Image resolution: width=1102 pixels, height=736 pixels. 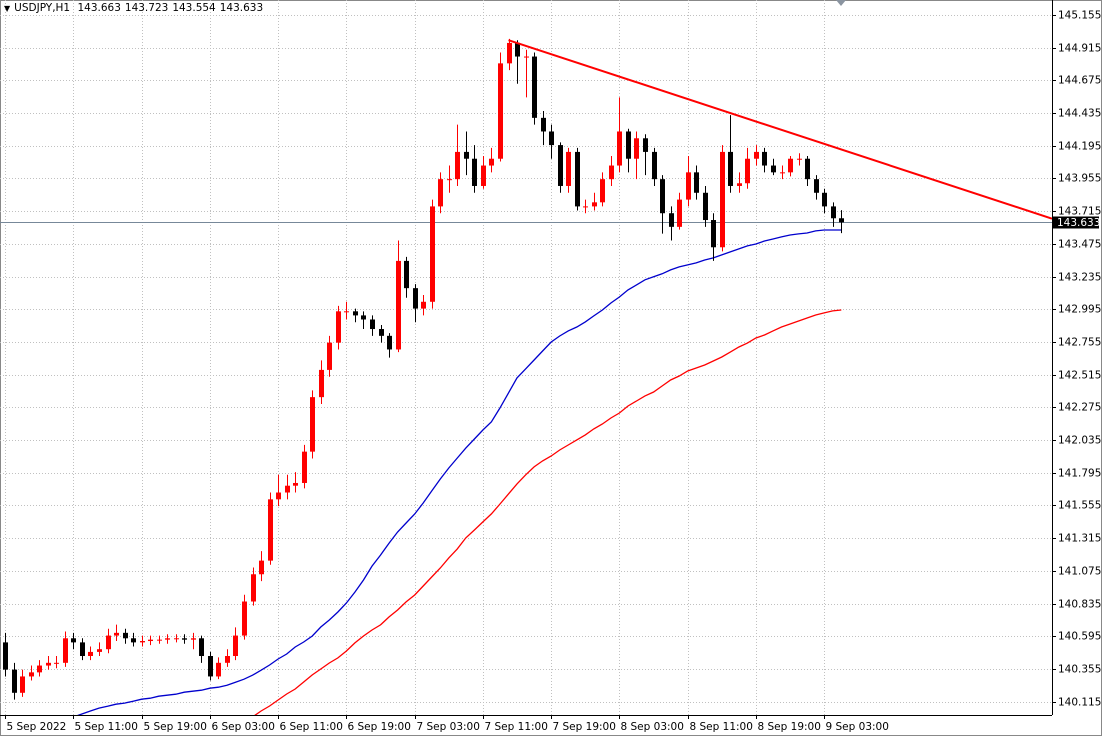 What do you see at coordinates (241, 8) in the screenshot?
I see `close-value: 143.633` at bounding box center [241, 8].